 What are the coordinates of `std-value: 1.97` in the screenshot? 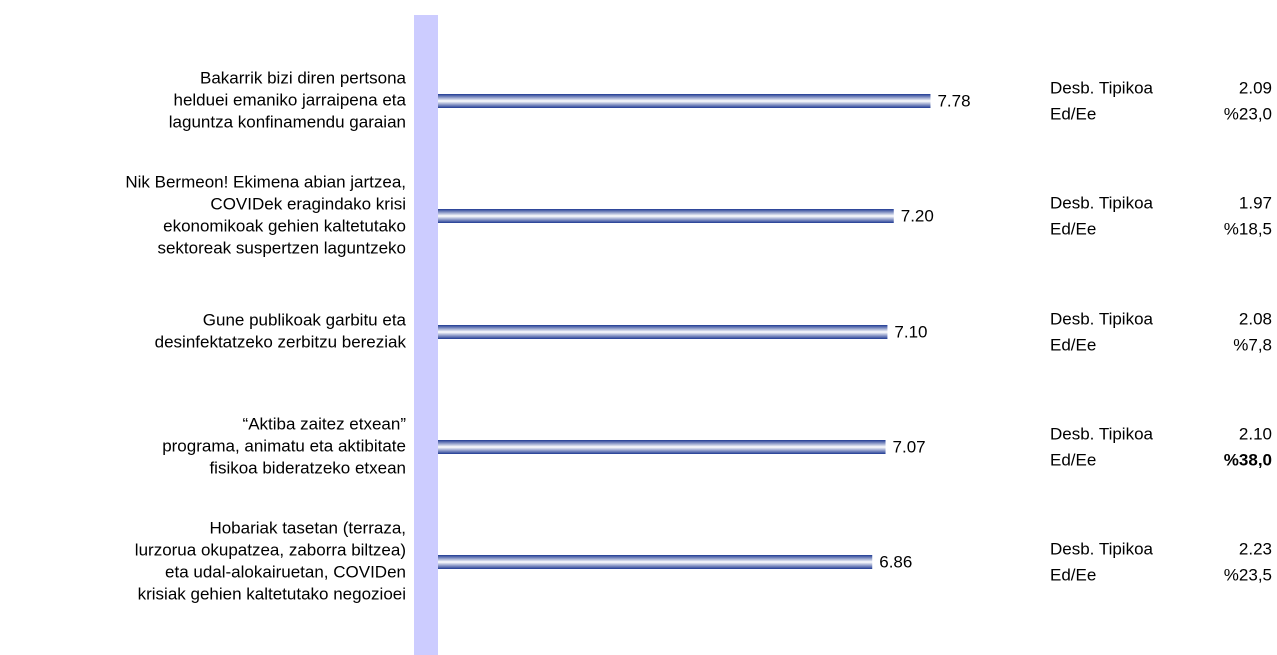 It's located at (1255, 202).